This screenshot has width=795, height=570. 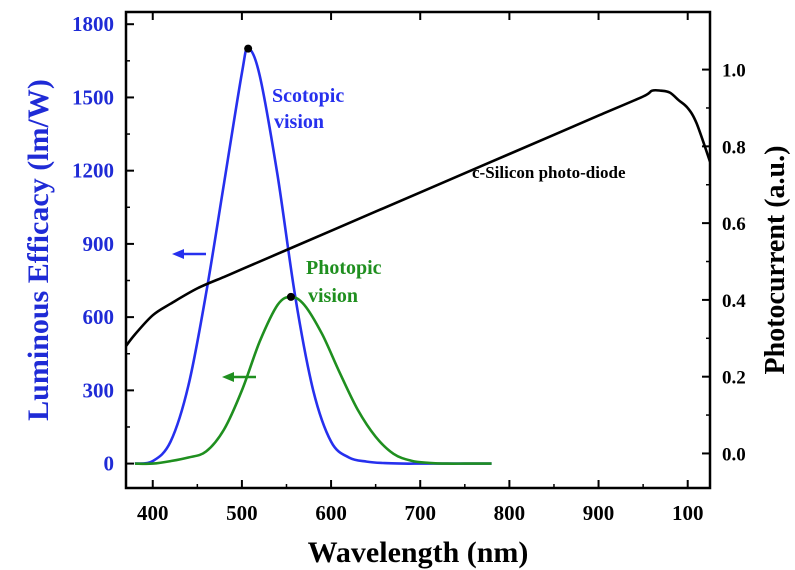 I want to click on x-tick-label: 500, so click(x=242, y=513).